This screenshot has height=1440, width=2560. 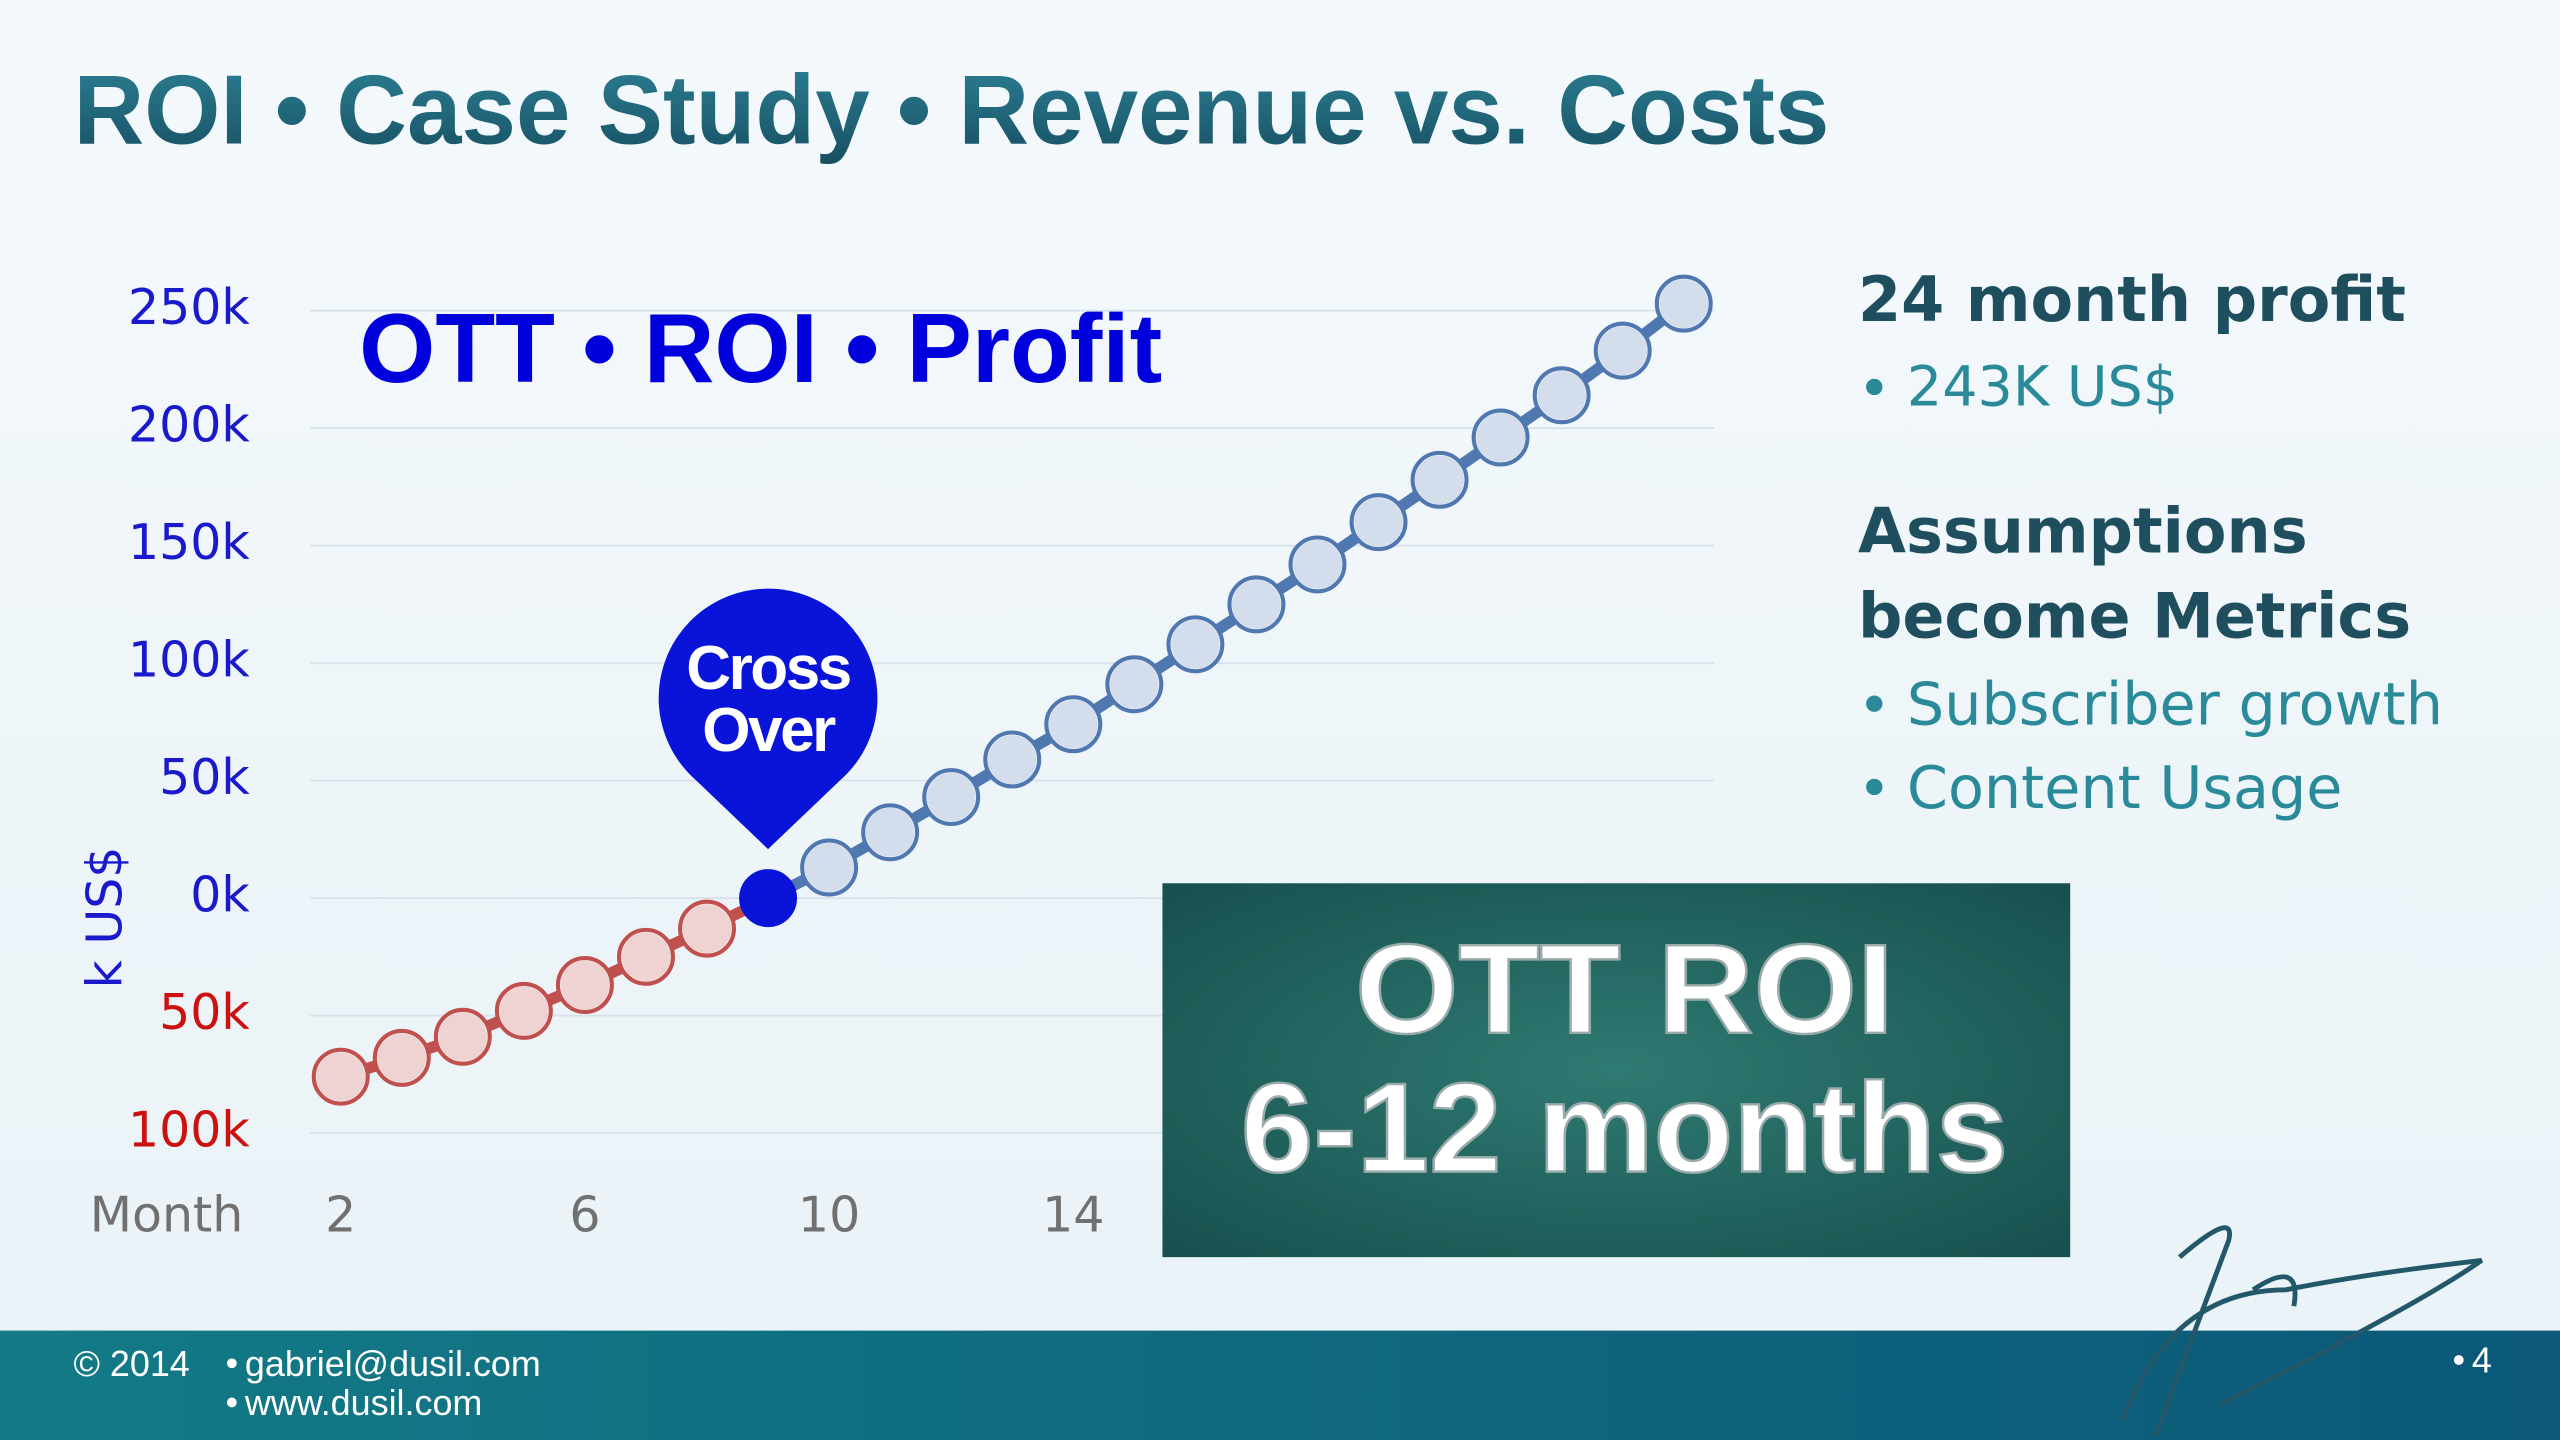 I want to click on footer-page: 4, so click(x=2482, y=1360).